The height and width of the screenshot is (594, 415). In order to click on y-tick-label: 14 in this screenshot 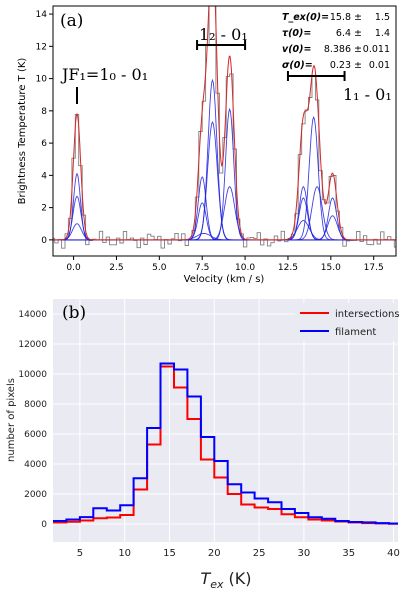, I will do `click(42, 15)`.